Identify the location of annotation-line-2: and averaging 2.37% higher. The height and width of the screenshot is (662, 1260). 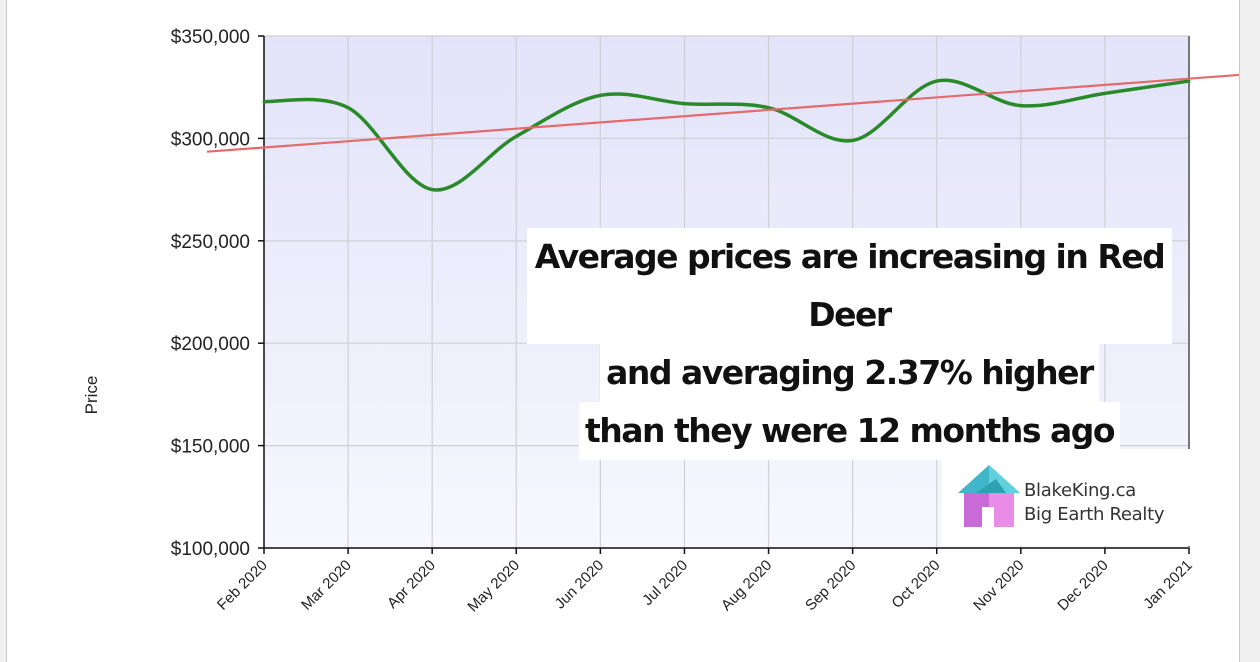
(849, 373).